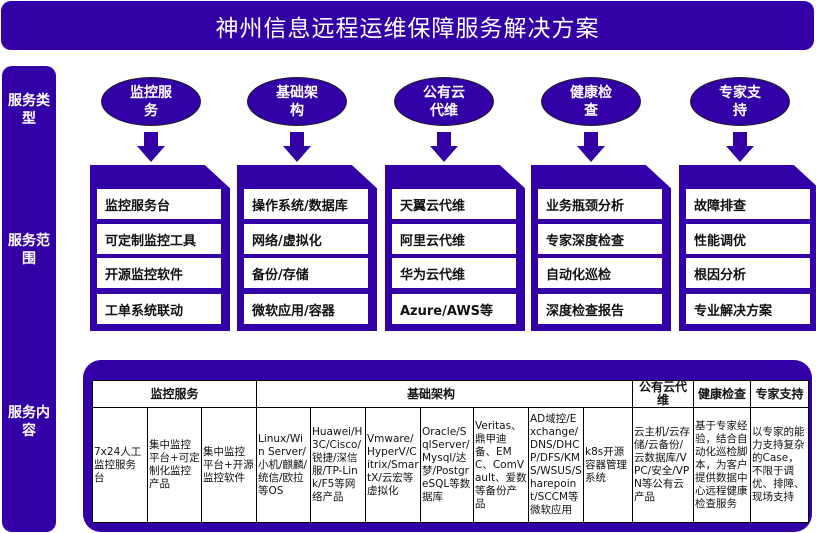 This screenshot has height=533, width=816. What do you see at coordinates (722, 394) in the screenshot?
I see `header-health-check: 健康检查` at bounding box center [722, 394].